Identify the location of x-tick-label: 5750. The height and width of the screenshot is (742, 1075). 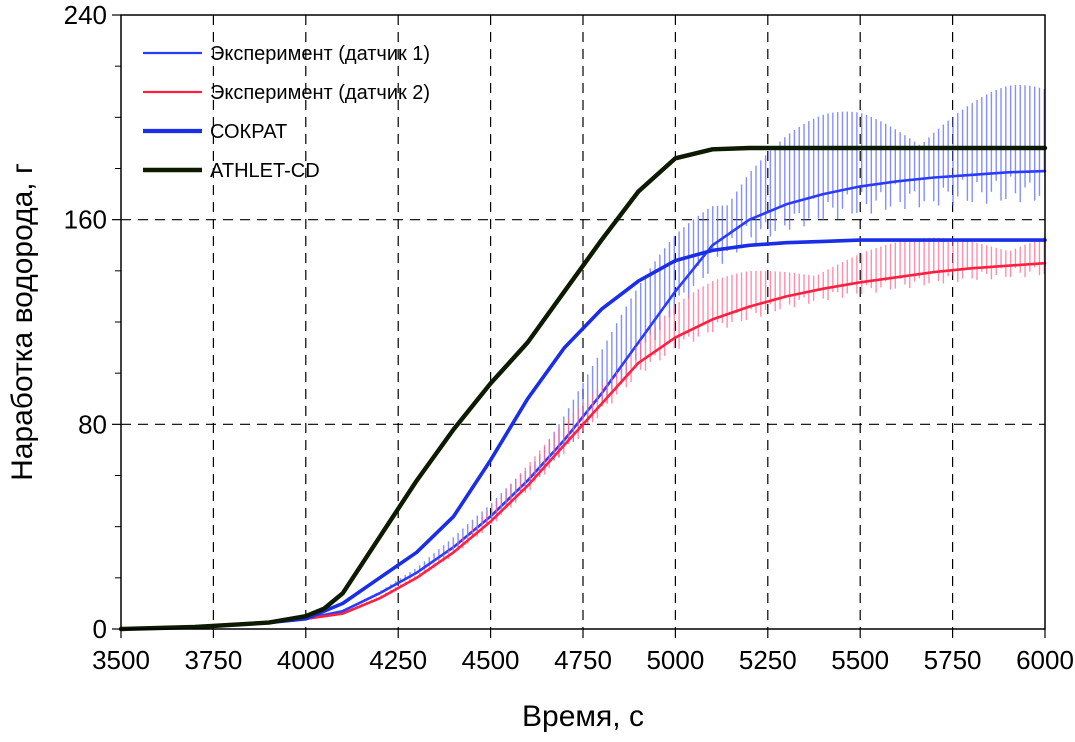
(953, 660).